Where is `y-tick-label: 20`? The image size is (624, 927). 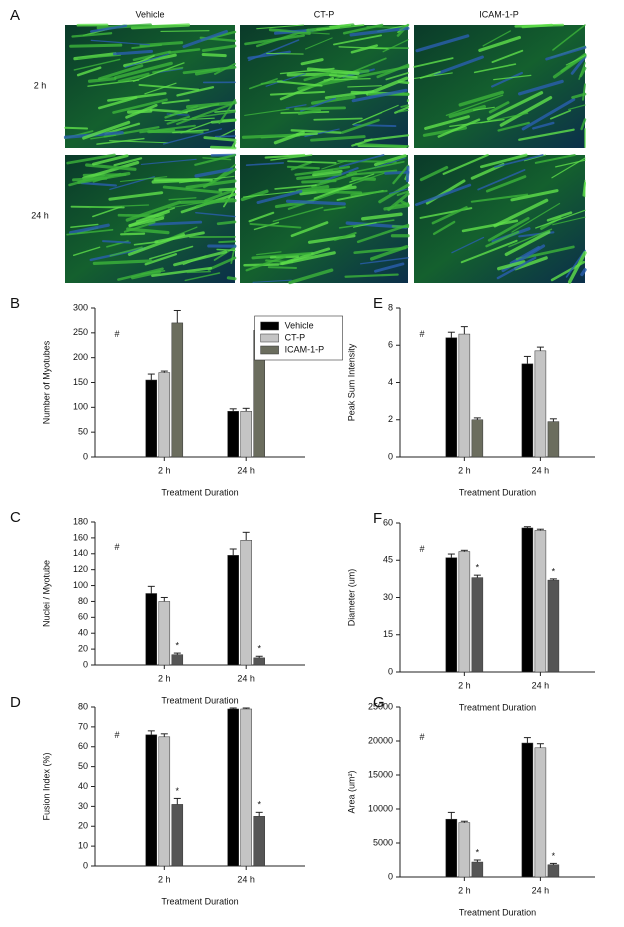 y-tick-label: 20 is located at coordinates (83, 648).